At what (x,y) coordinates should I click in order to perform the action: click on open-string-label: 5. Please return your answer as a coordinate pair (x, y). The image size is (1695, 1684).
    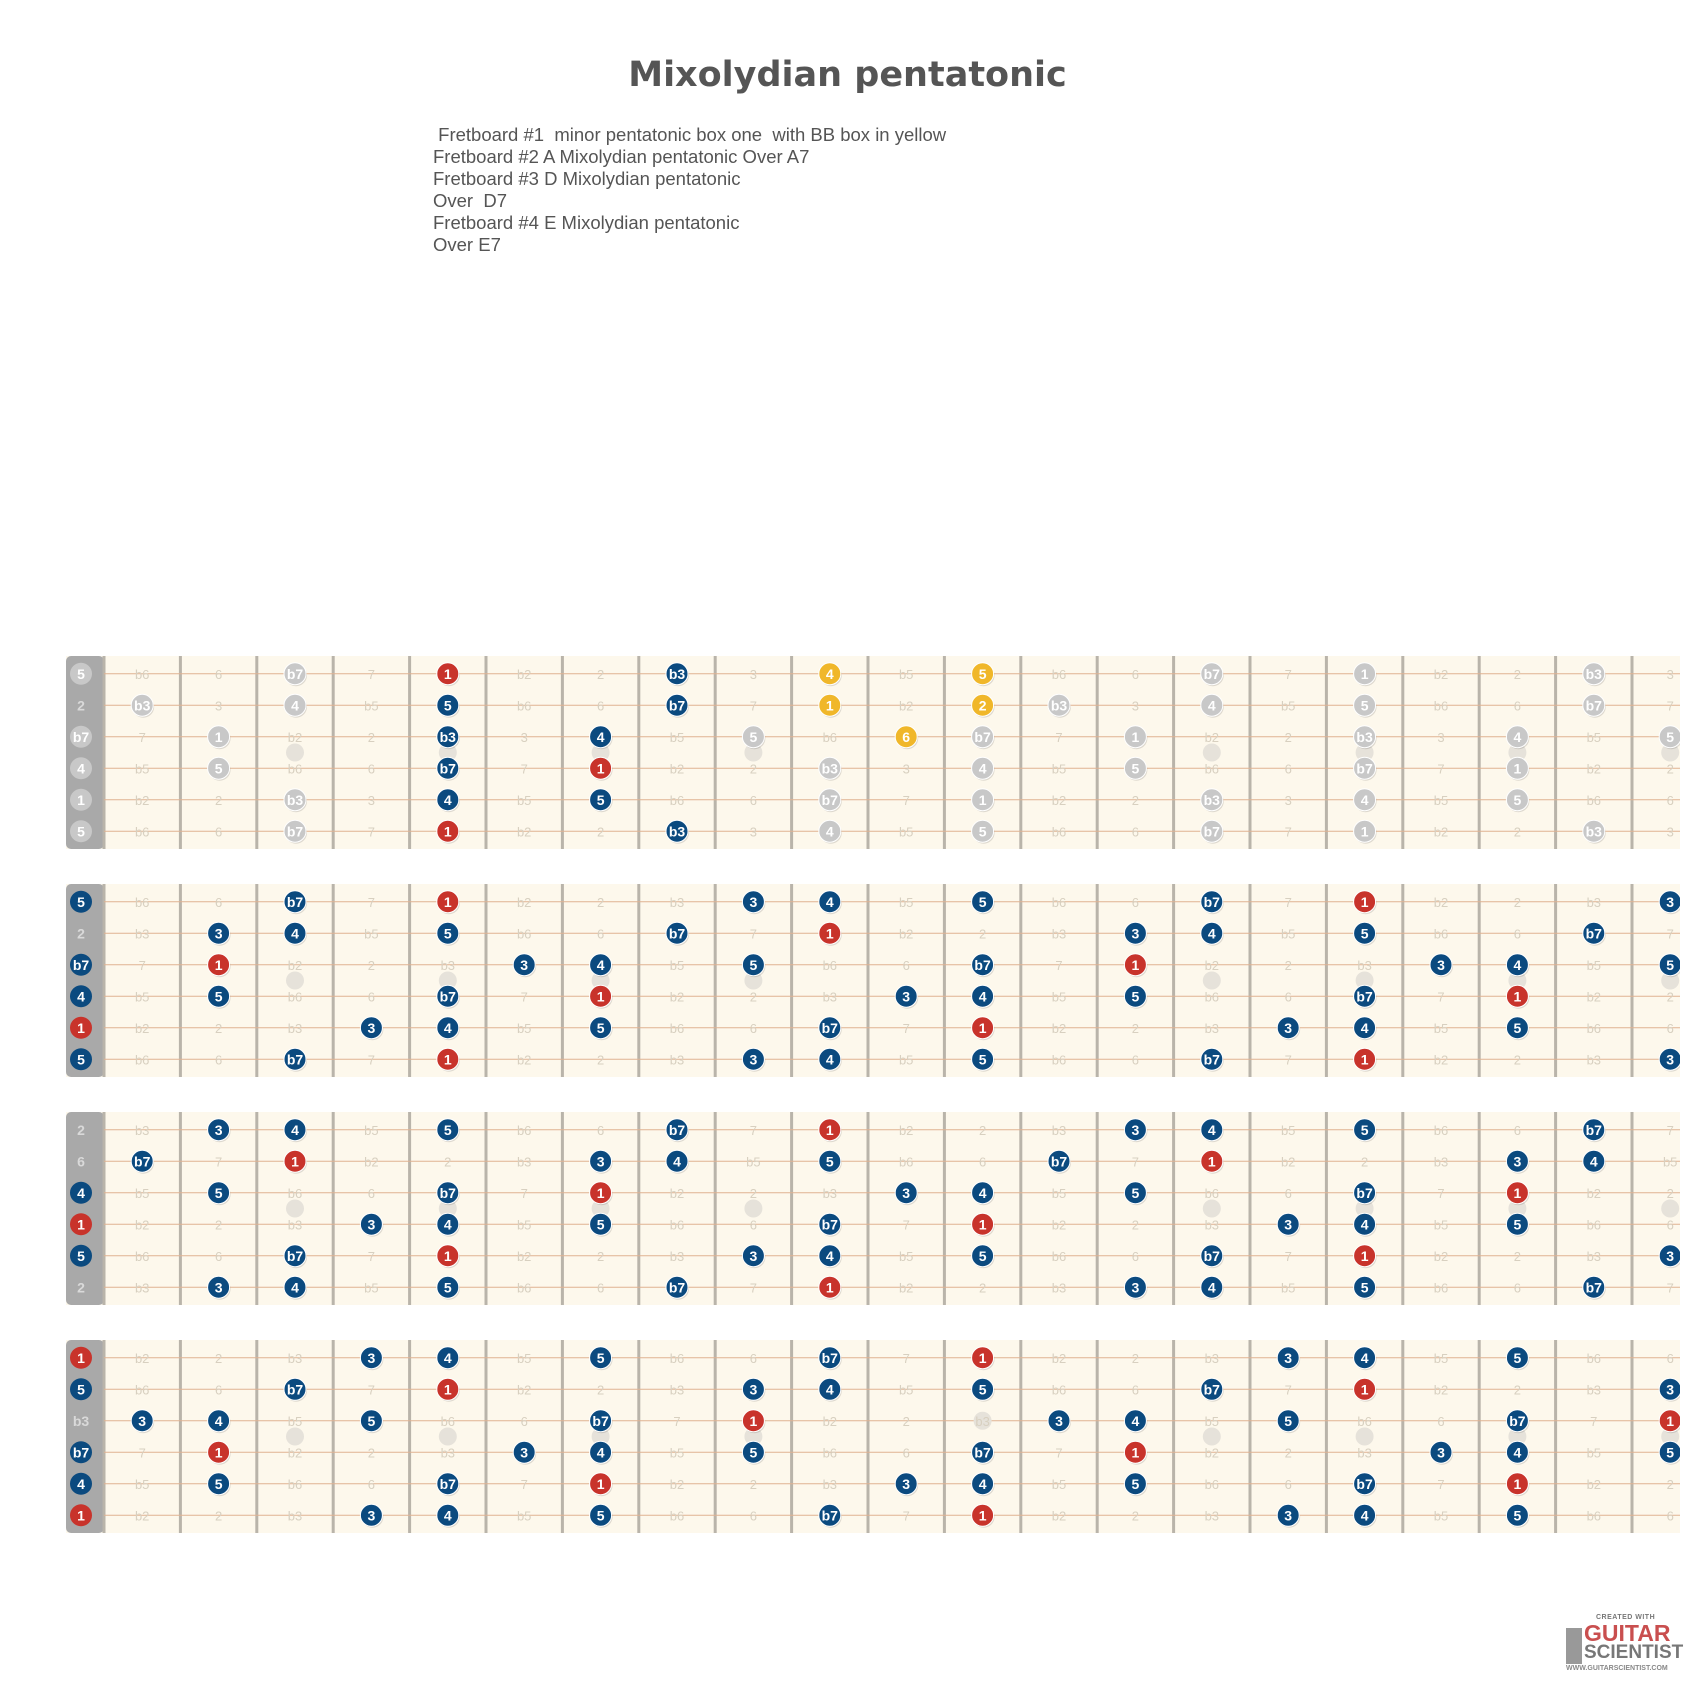
    Looking at the image, I should click on (81, 831).